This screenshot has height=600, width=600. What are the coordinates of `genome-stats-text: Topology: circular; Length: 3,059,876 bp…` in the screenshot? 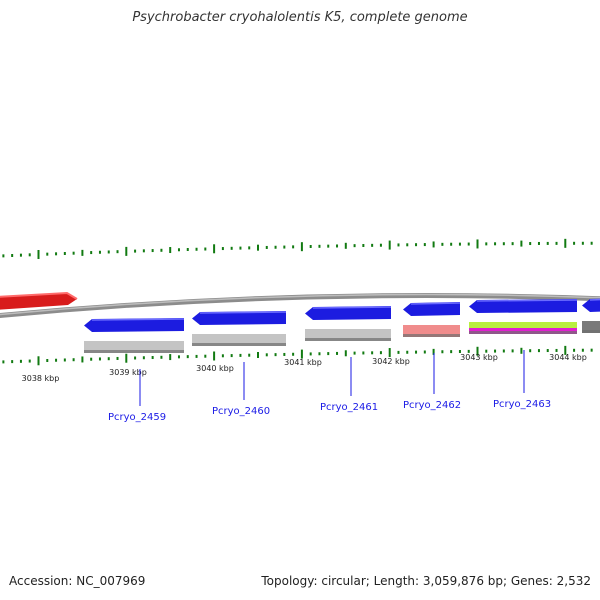 It's located at (426, 581).